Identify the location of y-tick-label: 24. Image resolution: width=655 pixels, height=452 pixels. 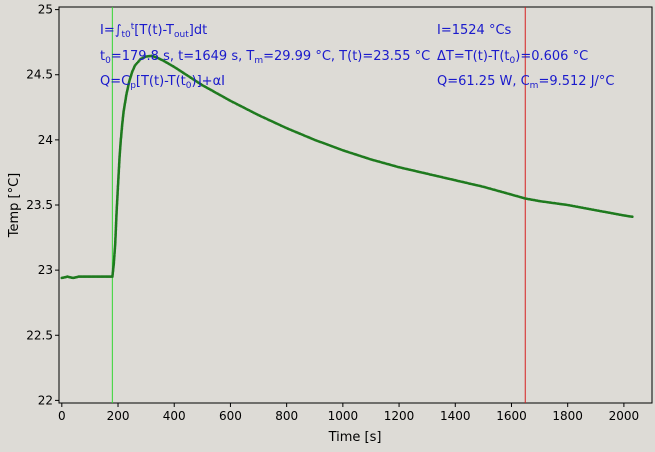
(45, 140).